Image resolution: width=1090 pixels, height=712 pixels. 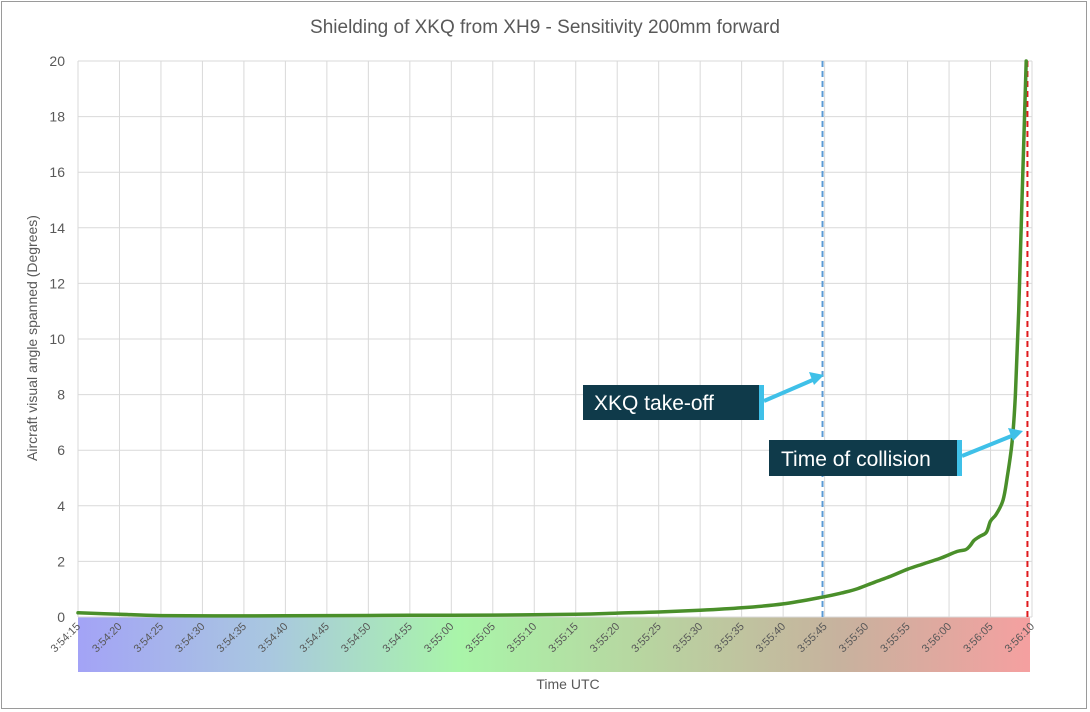 I want to click on takeoff-callout-arrow, so click(x=789, y=390).